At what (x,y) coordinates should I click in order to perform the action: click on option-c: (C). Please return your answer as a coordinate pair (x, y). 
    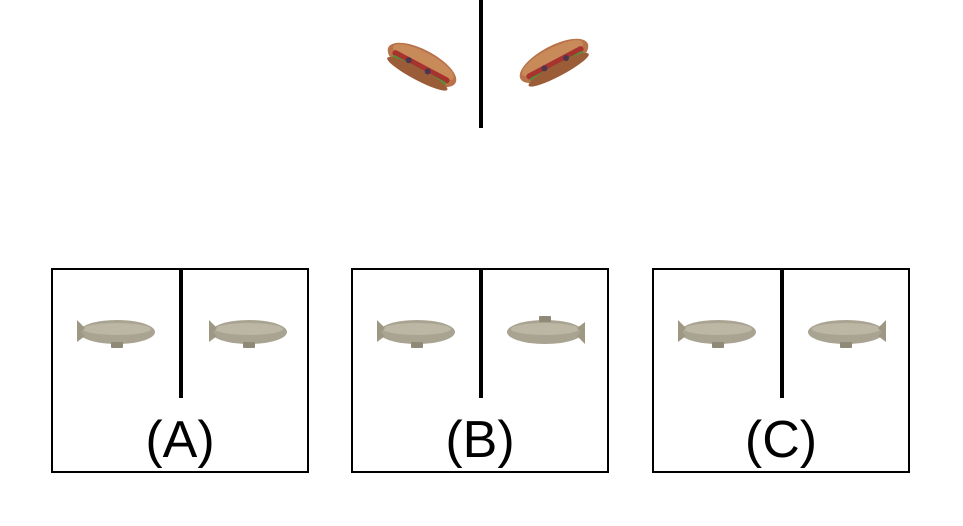
    Looking at the image, I should click on (781, 370).